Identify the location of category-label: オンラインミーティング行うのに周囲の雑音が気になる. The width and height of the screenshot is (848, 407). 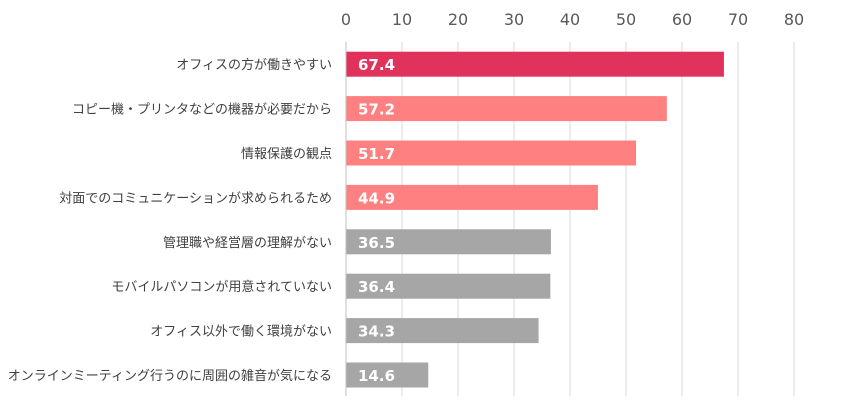
(170, 376).